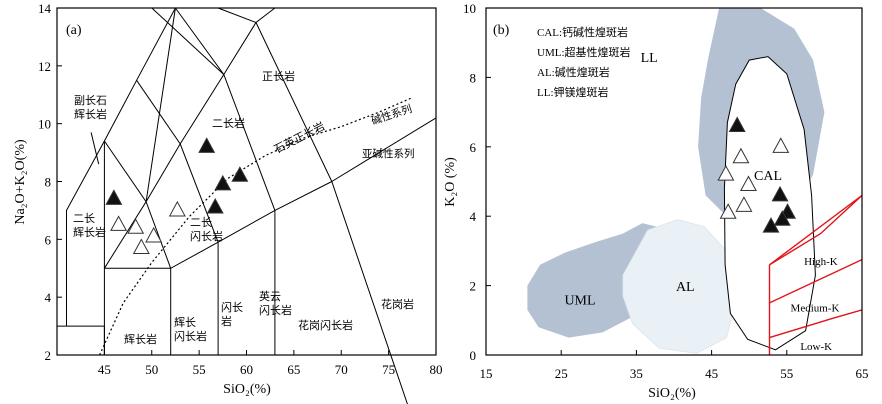 The width and height of the screenshot is (882, 404). Describe the element at coordinates (473, 216) in the screenshot. I see `b-ytick-label: 4` at that location.